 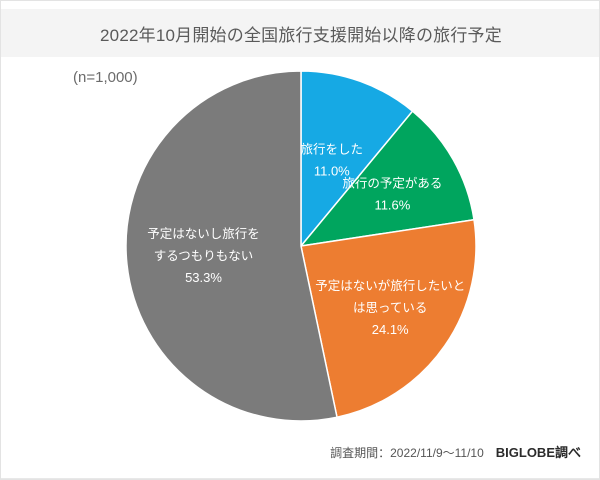 I want to click on page-title: 2022年10月開始の全国旅行支援開始以降の旅行予定, so click(x=301, y=35).